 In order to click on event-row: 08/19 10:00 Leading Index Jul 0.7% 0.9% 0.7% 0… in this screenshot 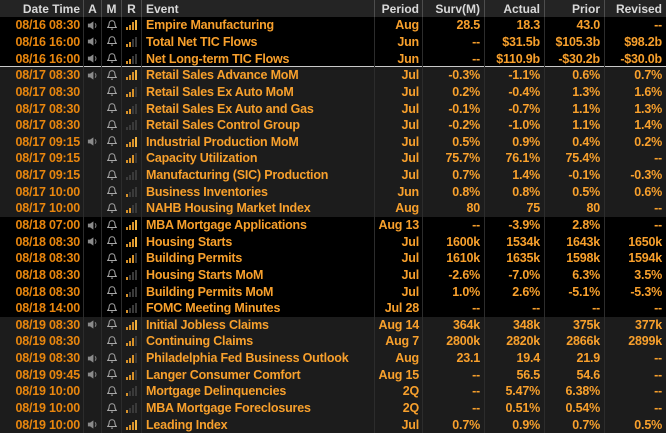, I will do `click(333, 424)`.